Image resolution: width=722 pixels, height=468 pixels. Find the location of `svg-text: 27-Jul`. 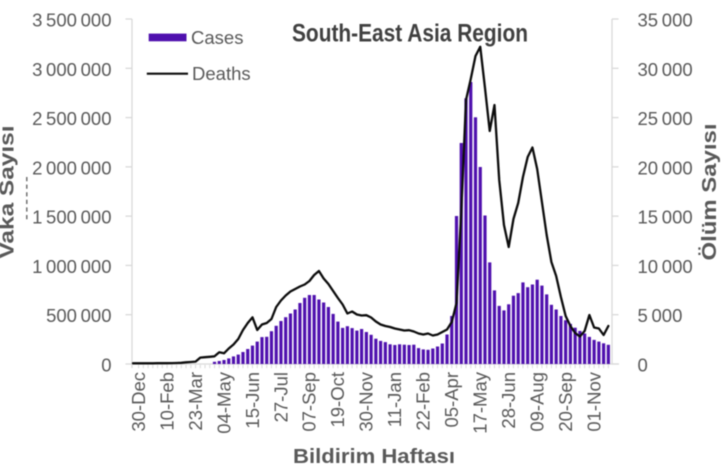

svg-text: 27-Jul is located at coordinates (280, 397).